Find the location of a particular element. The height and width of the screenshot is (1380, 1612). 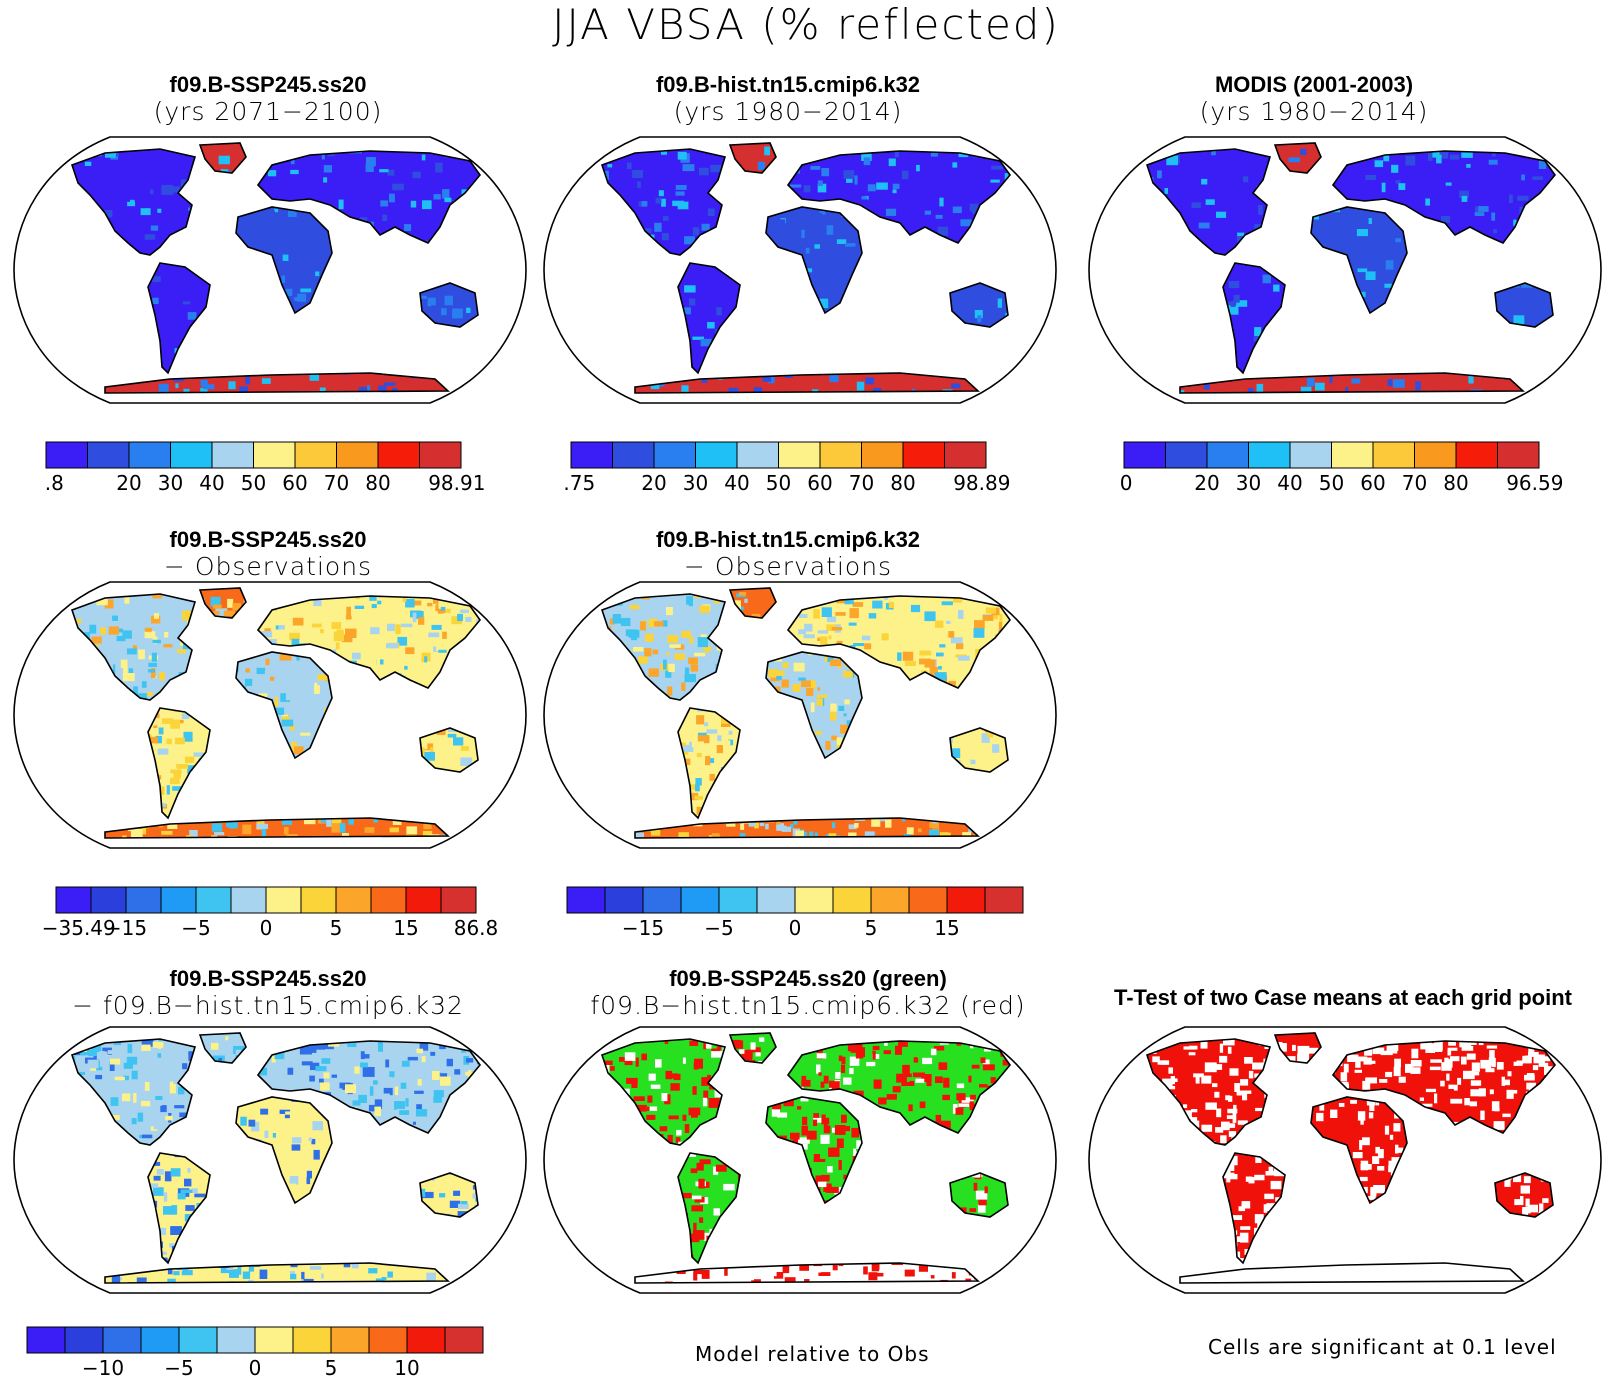

colorbar-label: 30 is located at coordinates (170, 483).